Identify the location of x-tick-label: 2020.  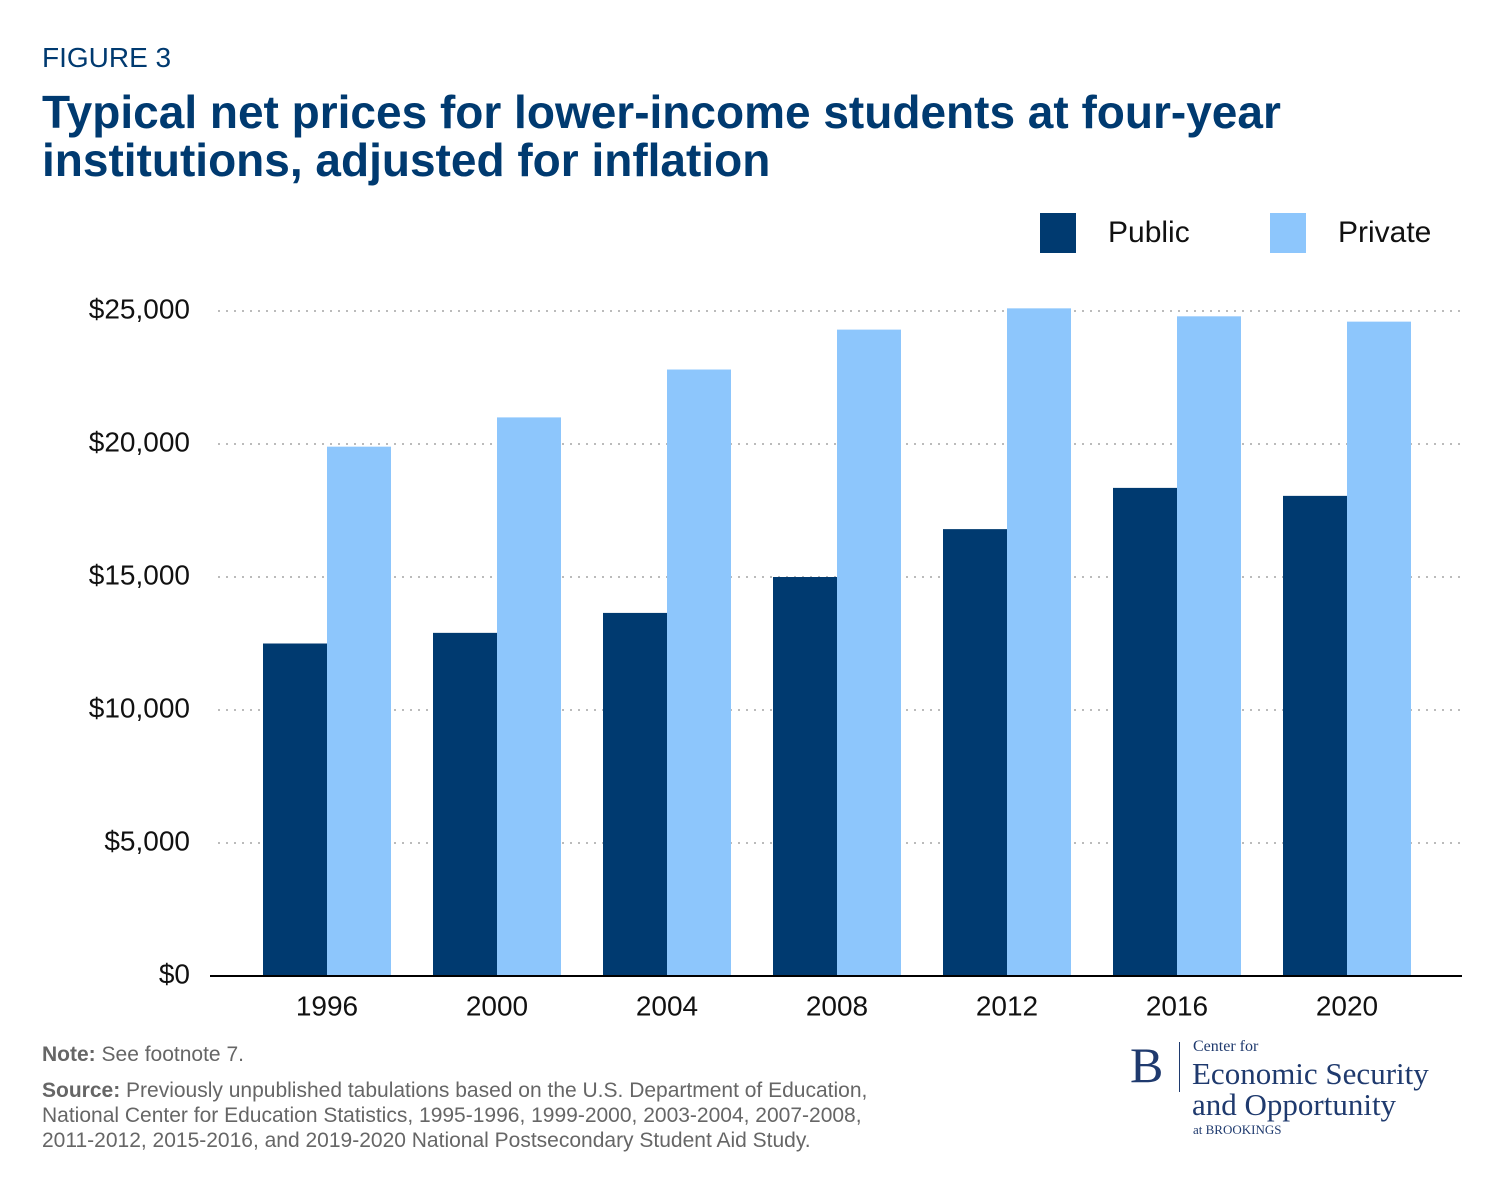
(1347, 1005).